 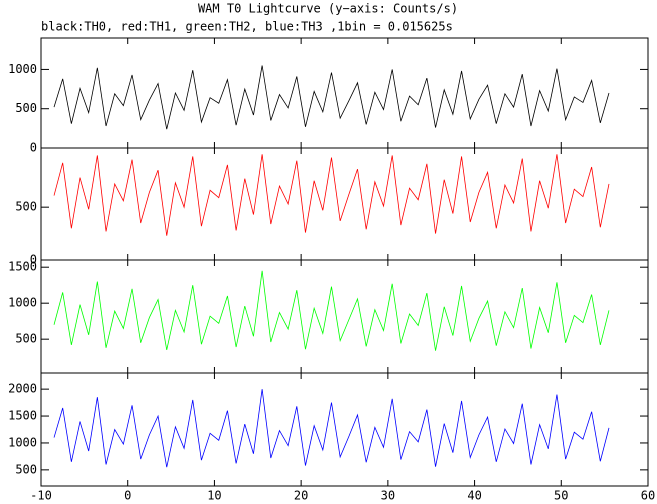 What do you see at coordinates (328, 9) in the screenshot?
I see `chart-title: WAM T0 Lightcurve (y−axis: Counts/s)` at bounding box center [328, 9].